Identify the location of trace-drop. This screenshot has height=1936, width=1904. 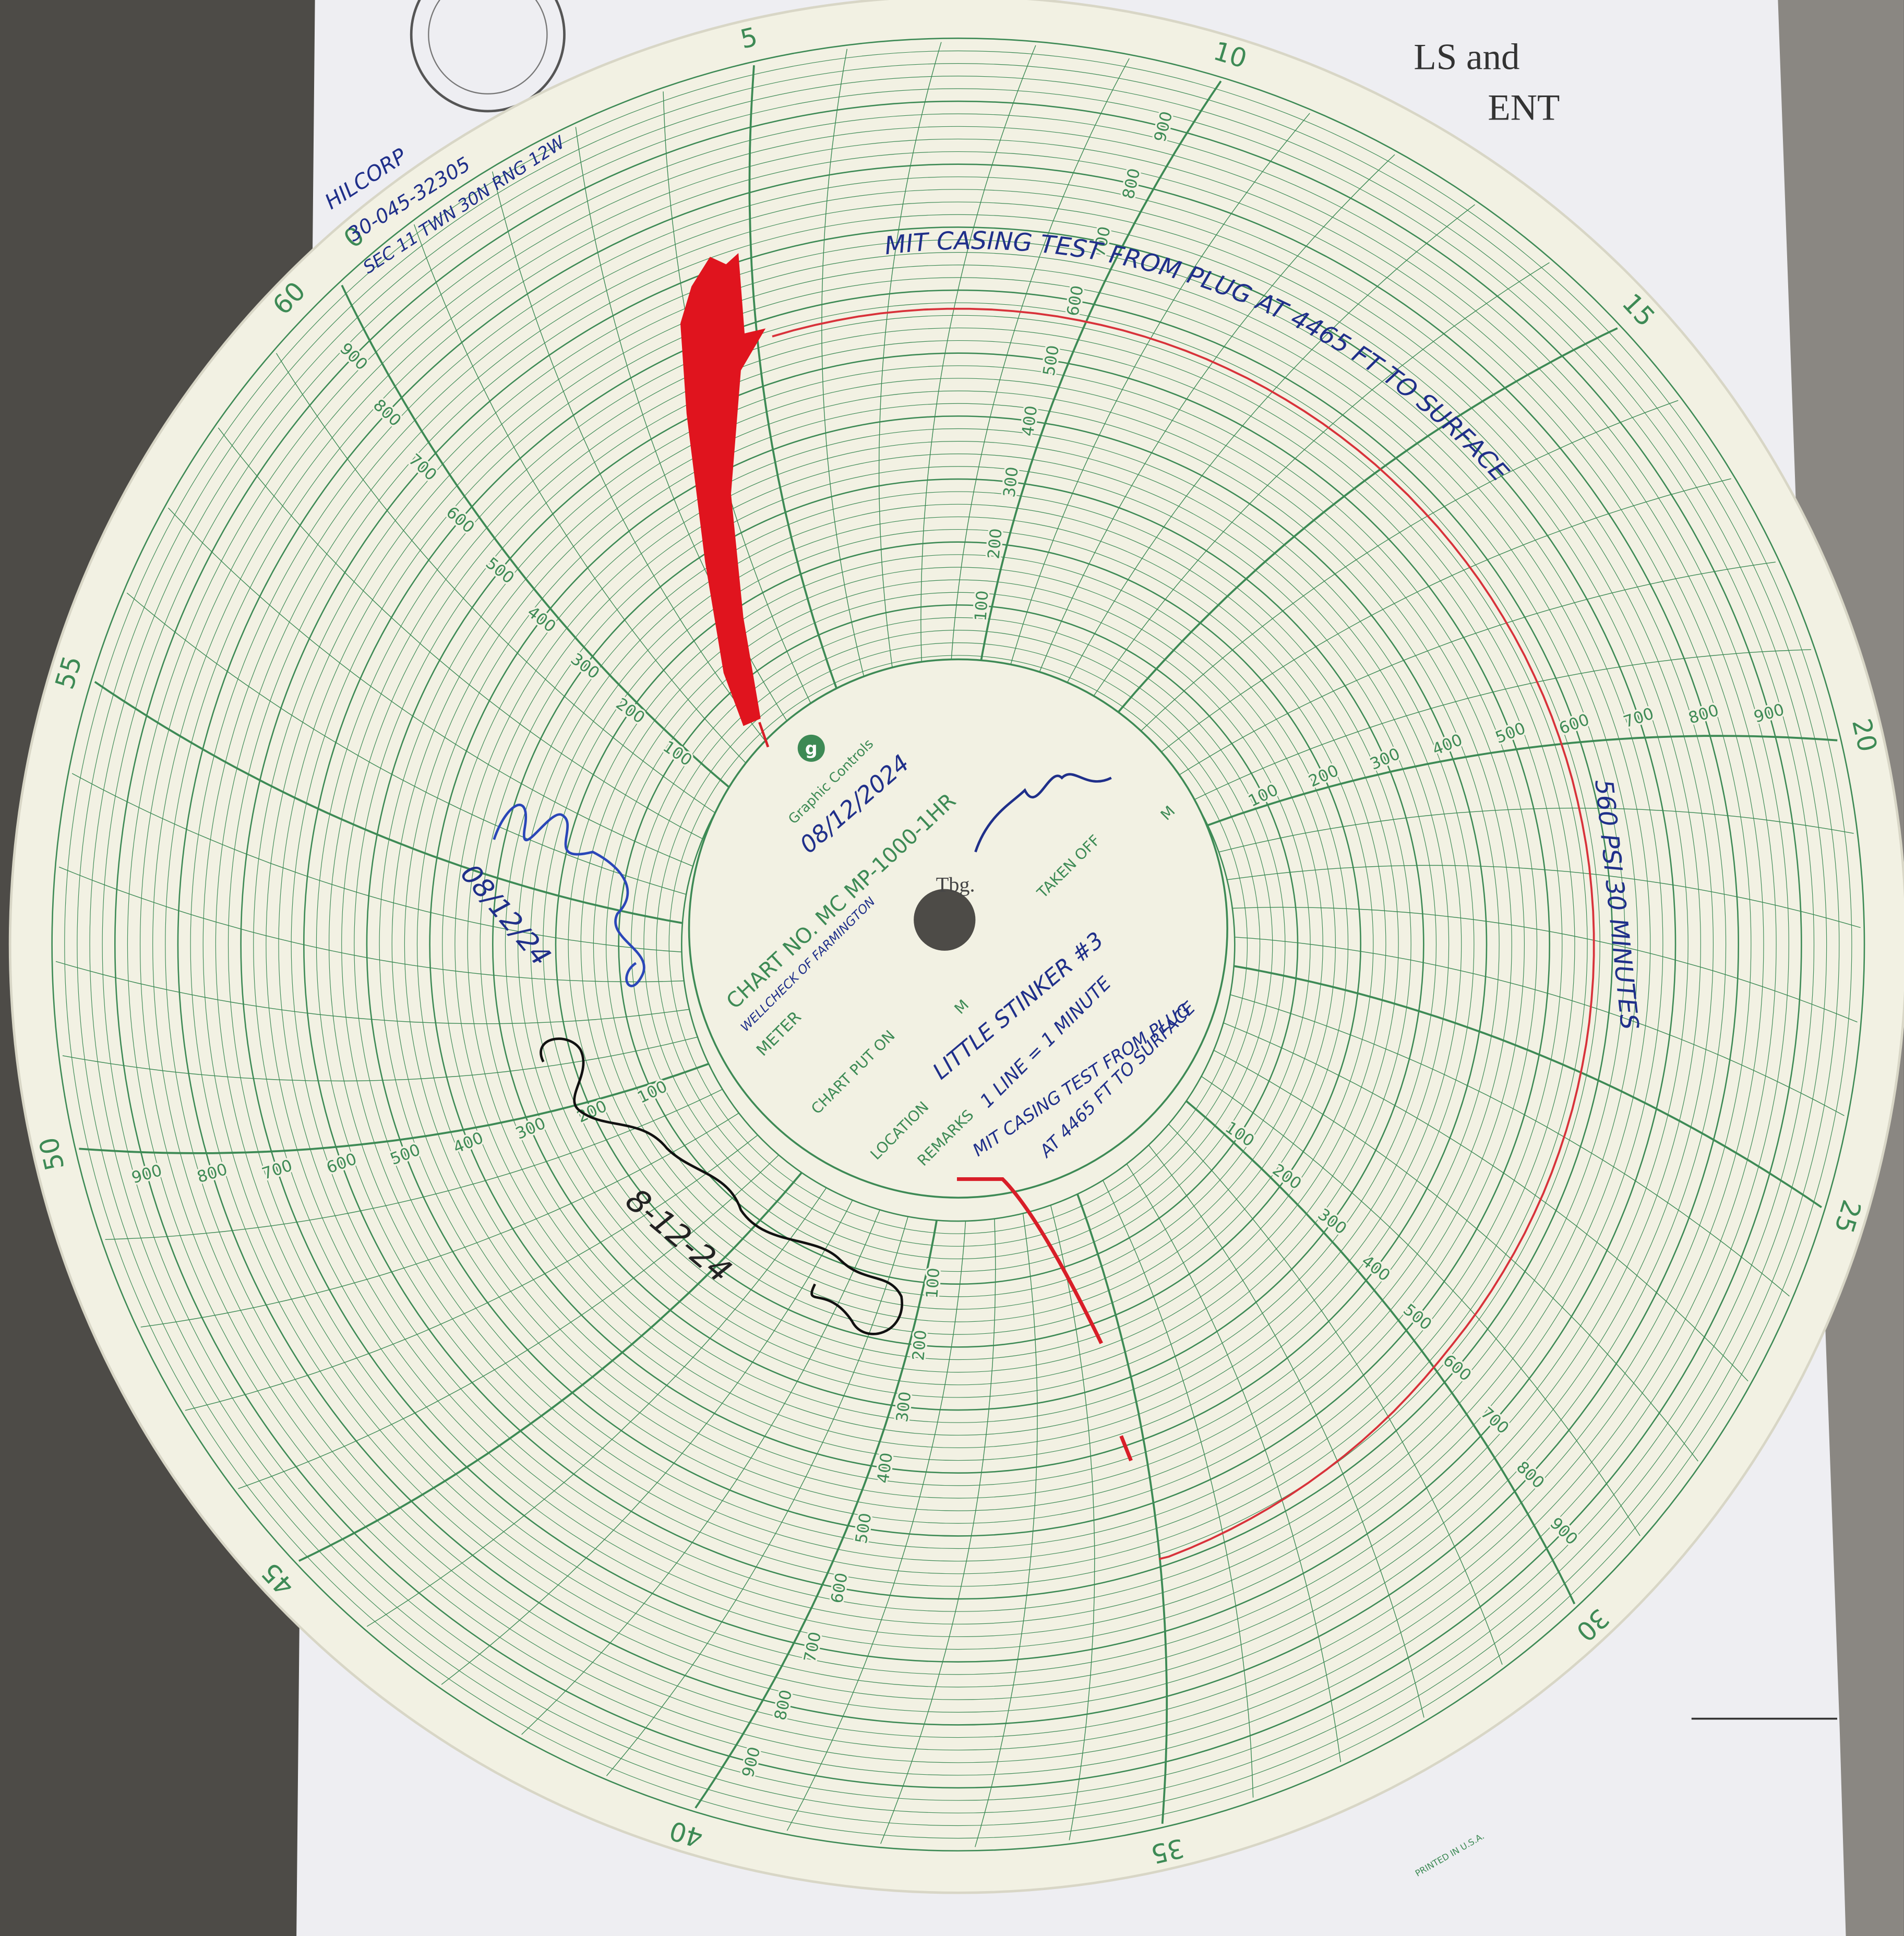
(1029, 1260).